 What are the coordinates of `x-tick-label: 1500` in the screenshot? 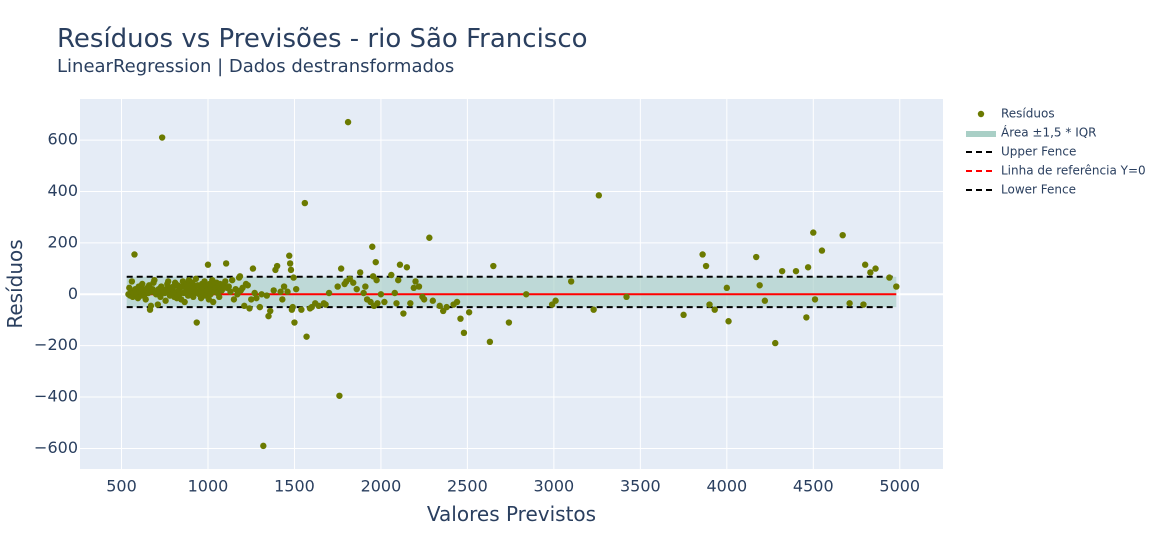 It's located at (294, 486).